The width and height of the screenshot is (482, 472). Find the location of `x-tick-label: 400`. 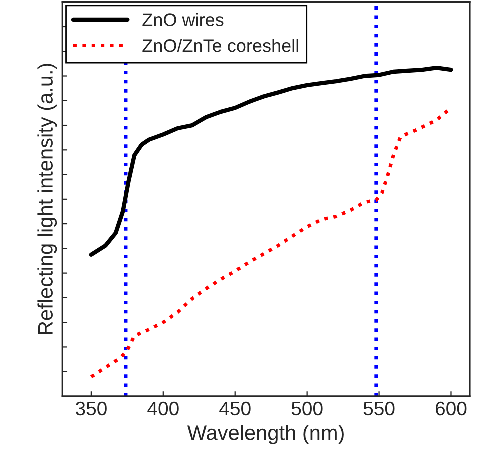

x-tick-label: 400 is located at coordinates (163, 409).